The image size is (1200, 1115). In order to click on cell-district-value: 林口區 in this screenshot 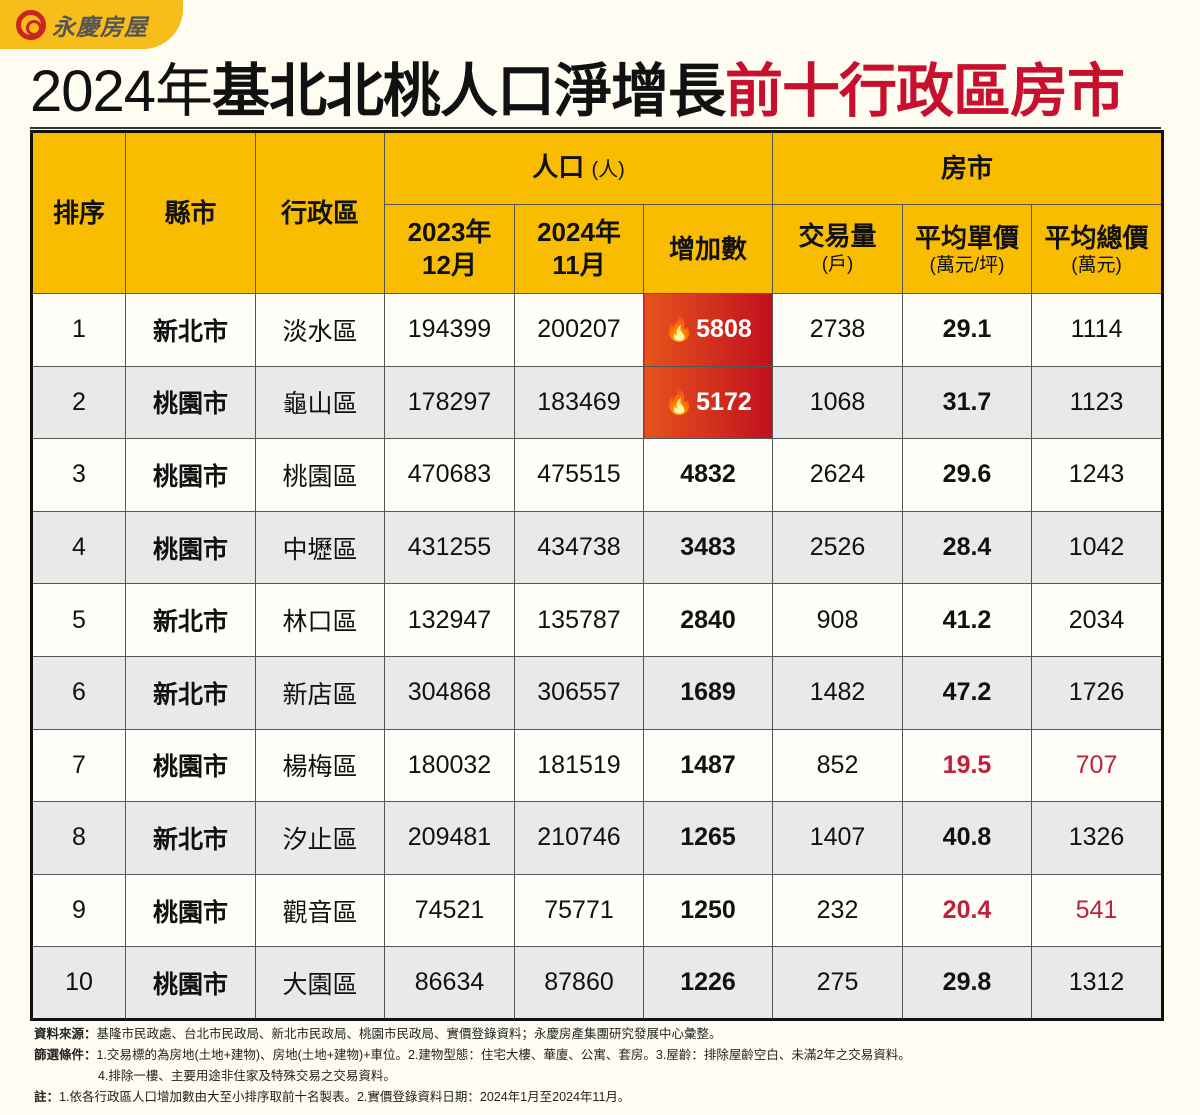, I will do `click(320, 622)`.